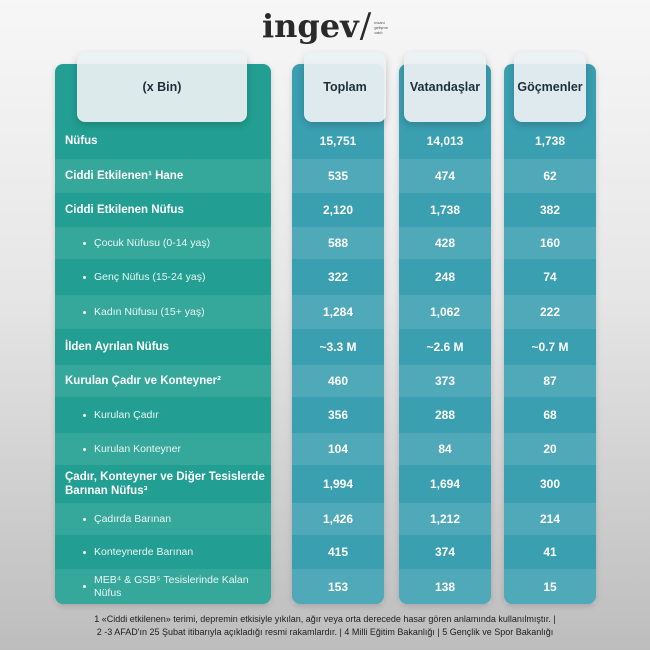 This screenshot has height=650, width=650. I want to click on table-row: Çadırda Barınan 1,426 1,212 214, so click(325, 519).